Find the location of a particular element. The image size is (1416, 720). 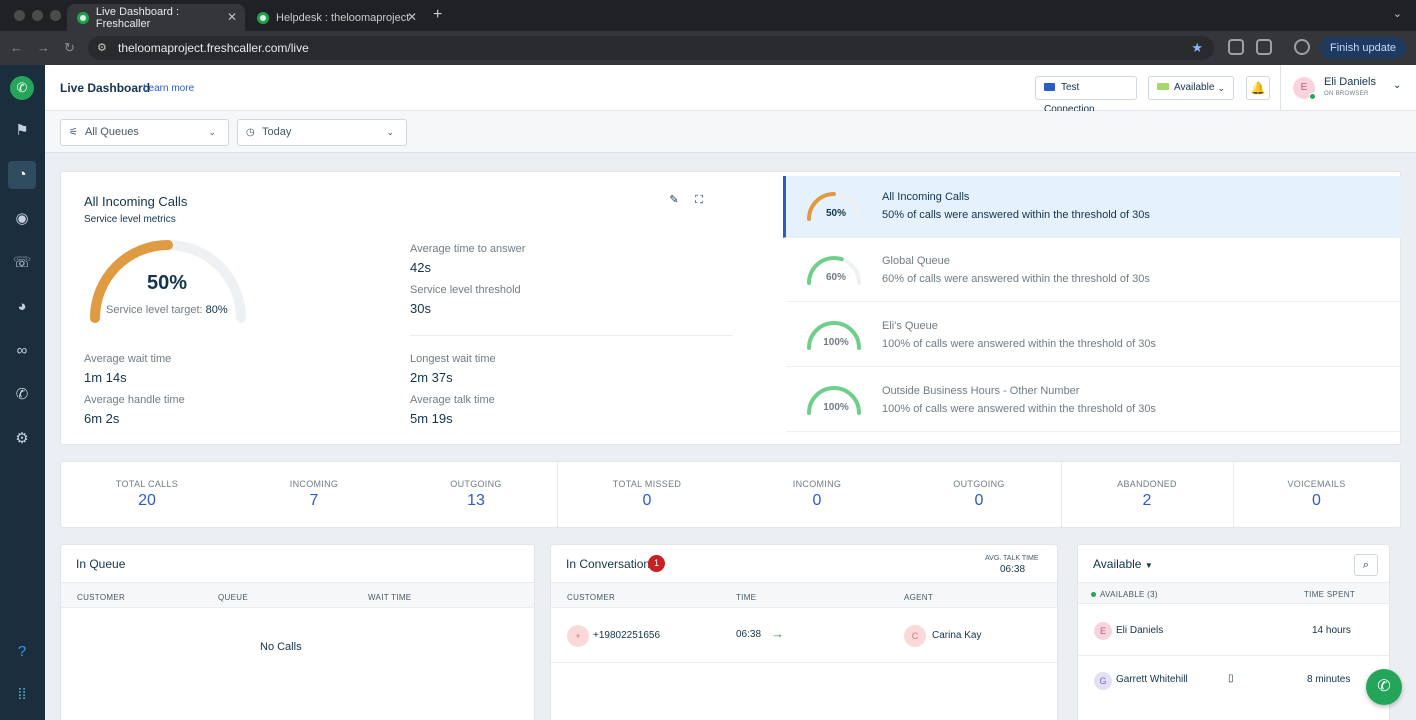

table-row: + +19802251656 06:38 → C Carina Kay is located at coordinates (804, 635).